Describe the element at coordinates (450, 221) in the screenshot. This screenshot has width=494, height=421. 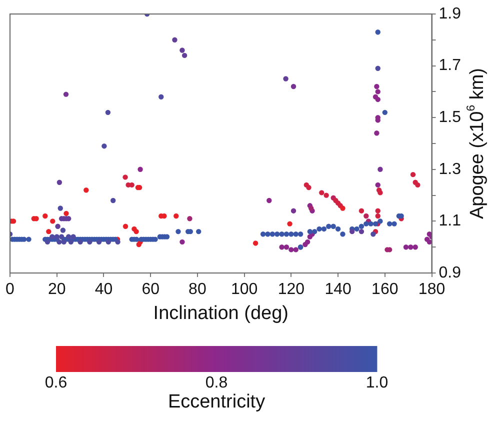
I see `y-tick-label: 1.1` at that location.